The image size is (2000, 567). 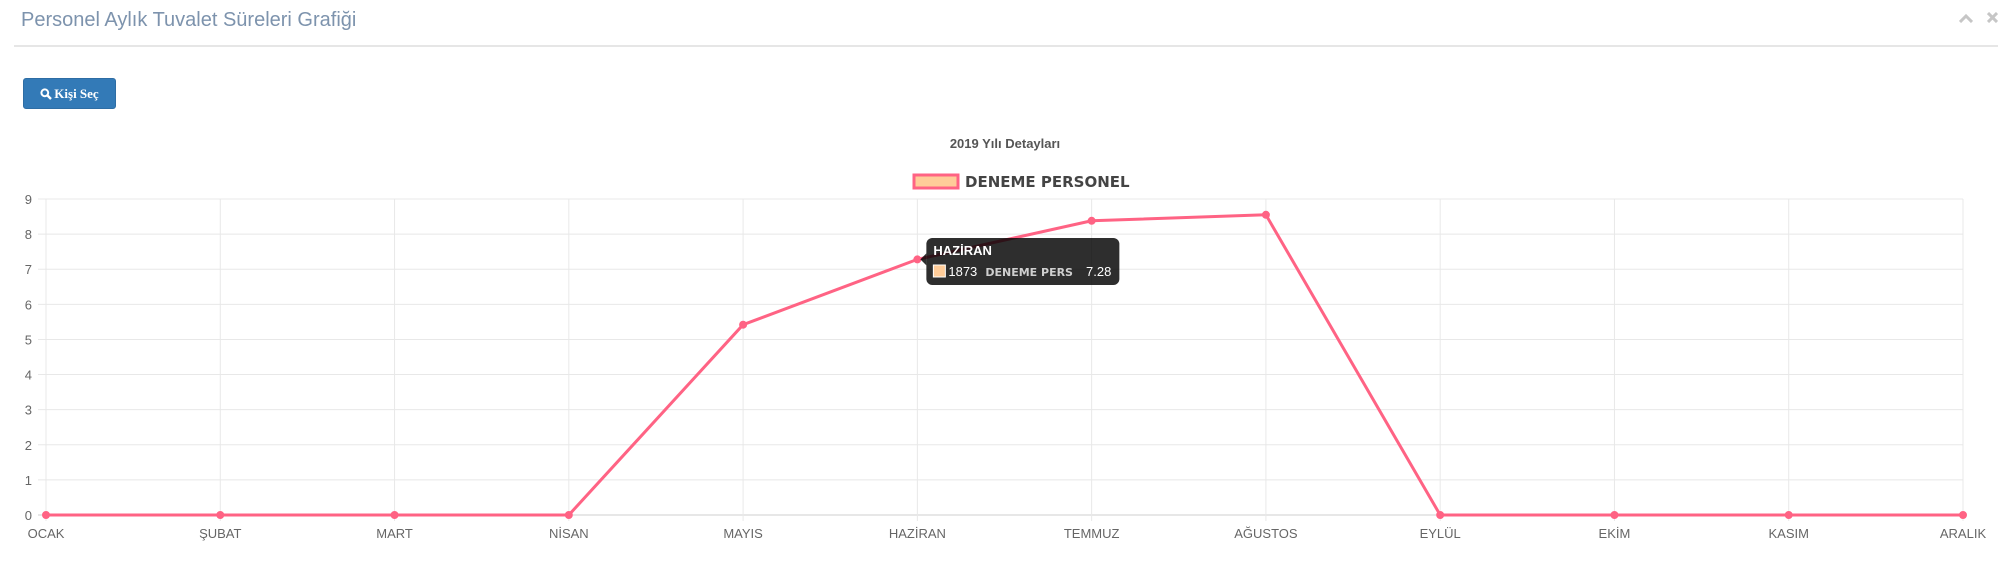 I want to click on y-tick-label: 3, so click(x=28, y=410).